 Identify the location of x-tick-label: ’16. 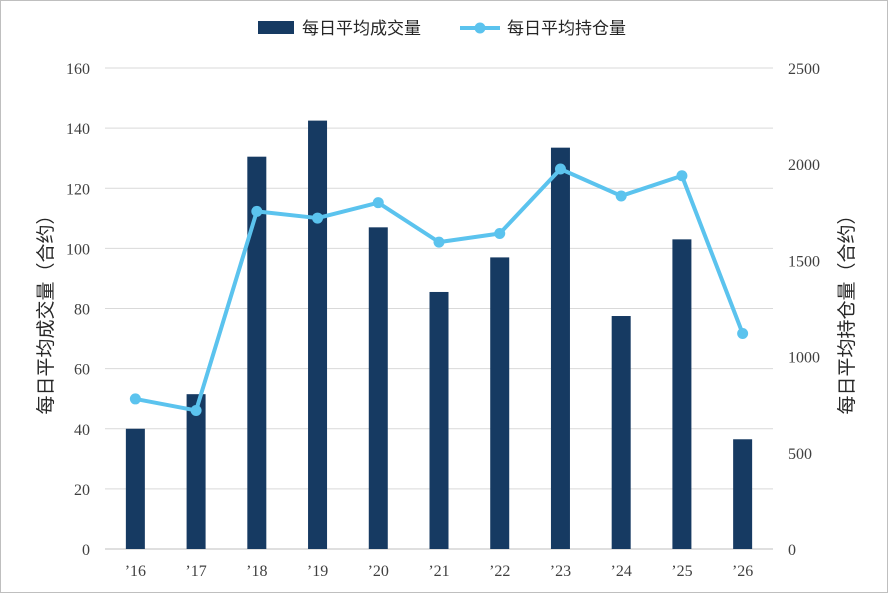
(135, 571).